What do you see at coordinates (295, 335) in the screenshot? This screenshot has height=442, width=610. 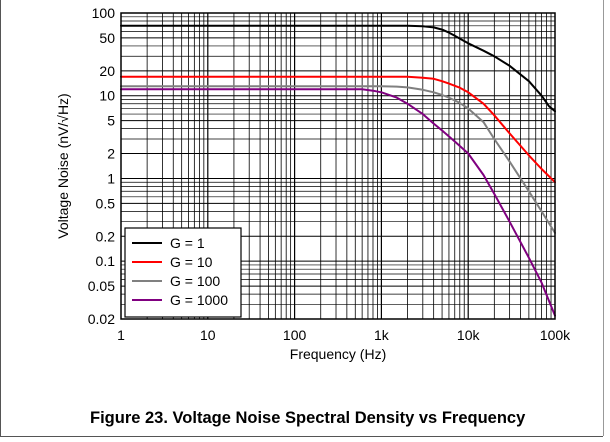 I see `x-tick-label: 100` at bounding box center [295, 335].